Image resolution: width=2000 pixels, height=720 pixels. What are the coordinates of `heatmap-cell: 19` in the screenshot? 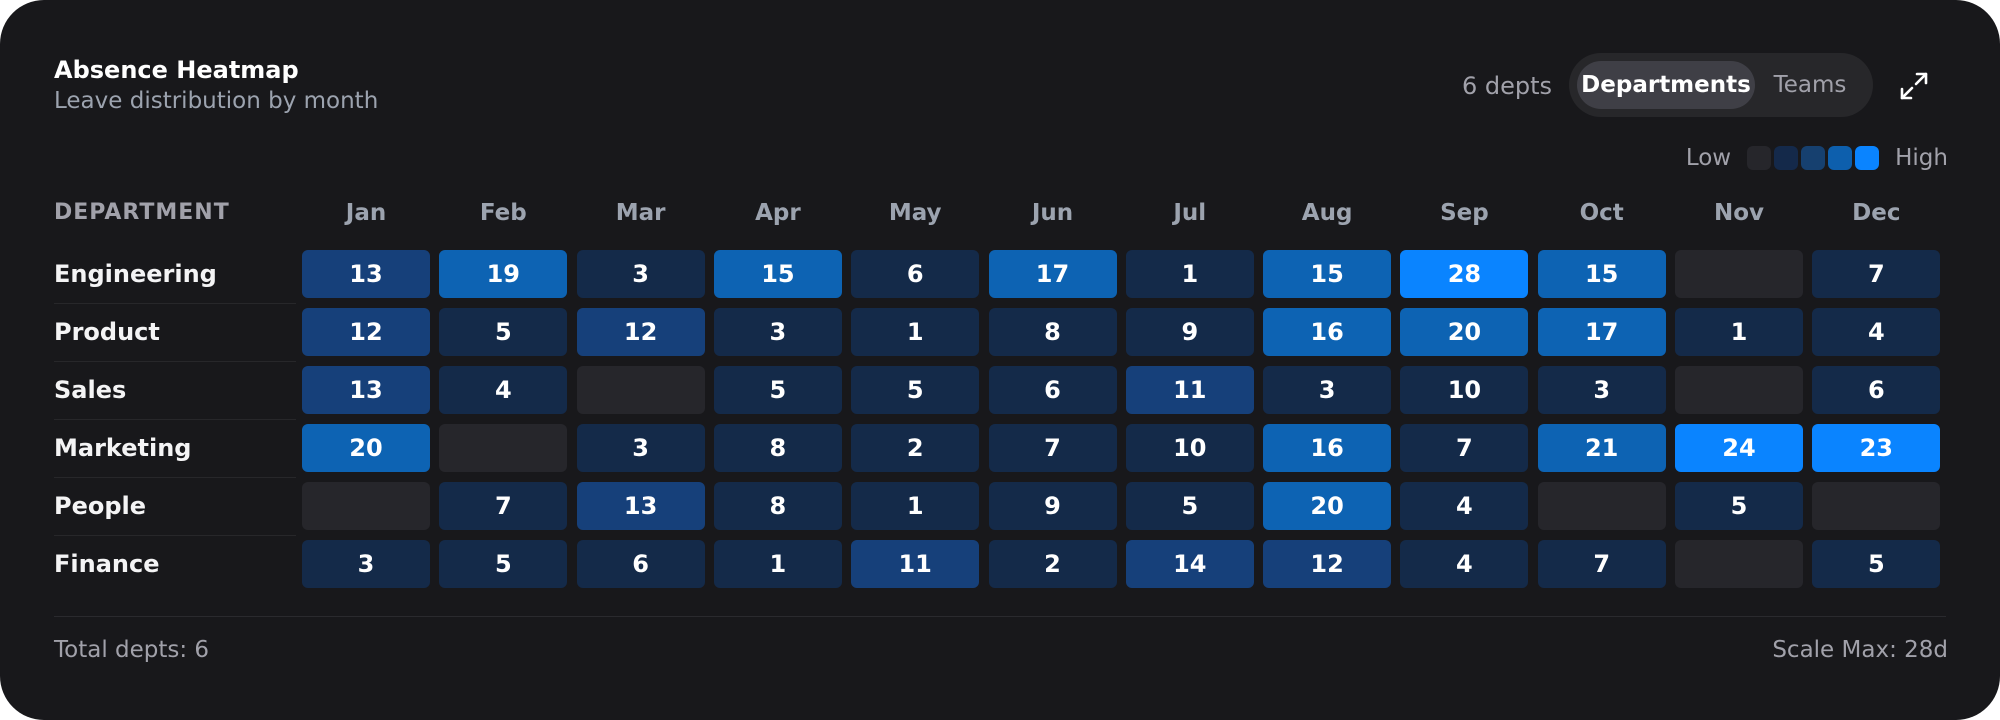 It's located at (503, 274).